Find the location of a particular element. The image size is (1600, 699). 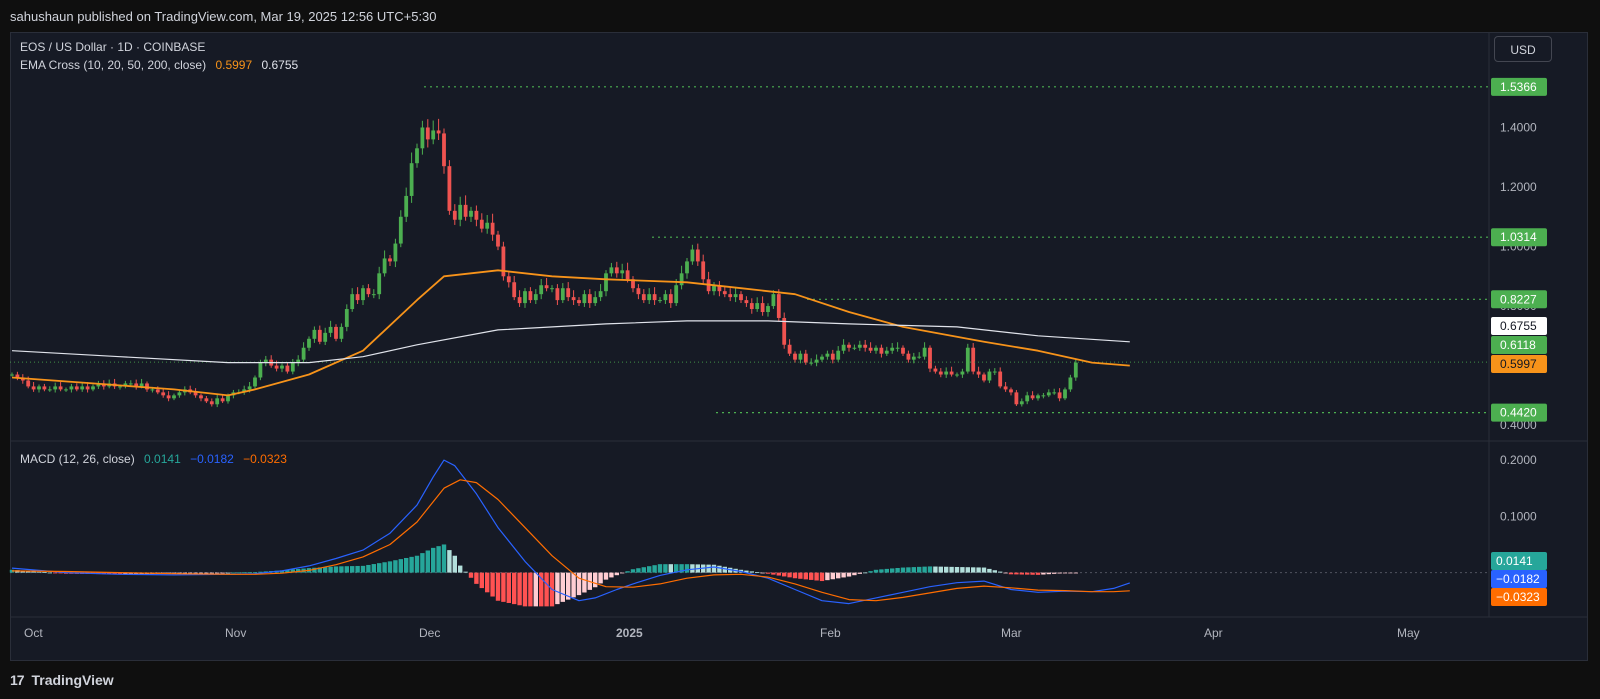

currency-button: USD is located at coordinates (1523, 49).